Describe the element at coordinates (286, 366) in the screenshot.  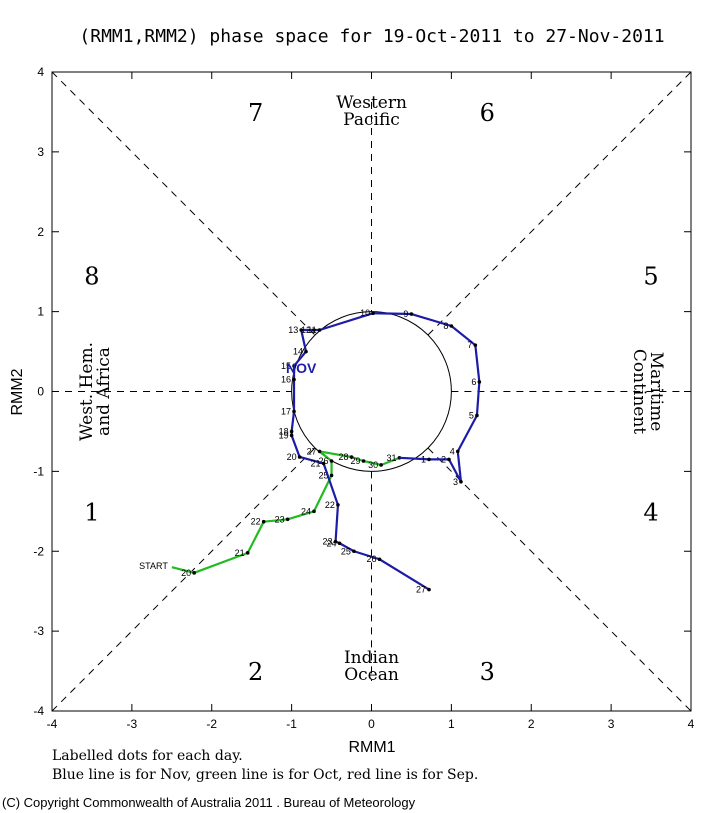
I see `day-label: 15` at that location.